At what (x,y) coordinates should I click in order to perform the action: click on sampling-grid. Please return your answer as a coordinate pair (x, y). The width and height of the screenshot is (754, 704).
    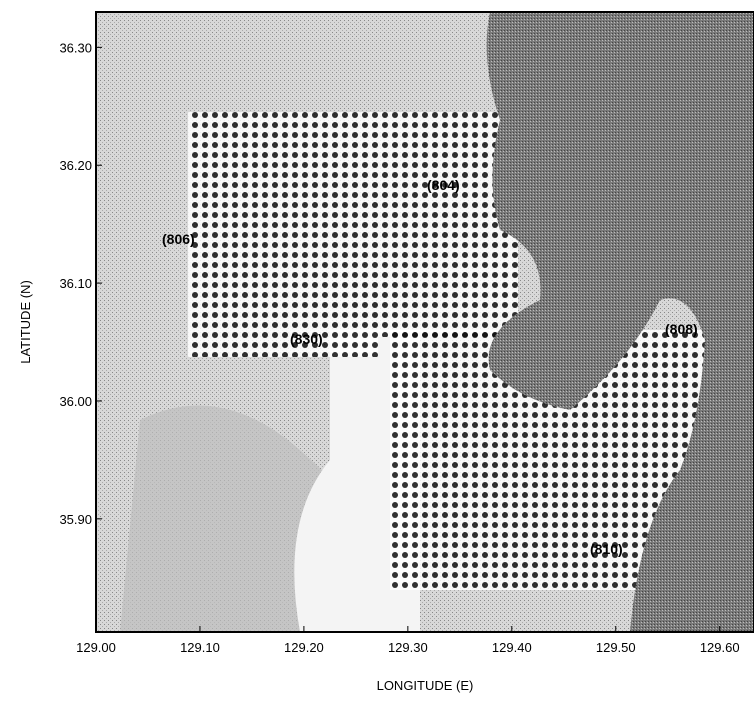
    Looking at the image, I should click on (283, 234).